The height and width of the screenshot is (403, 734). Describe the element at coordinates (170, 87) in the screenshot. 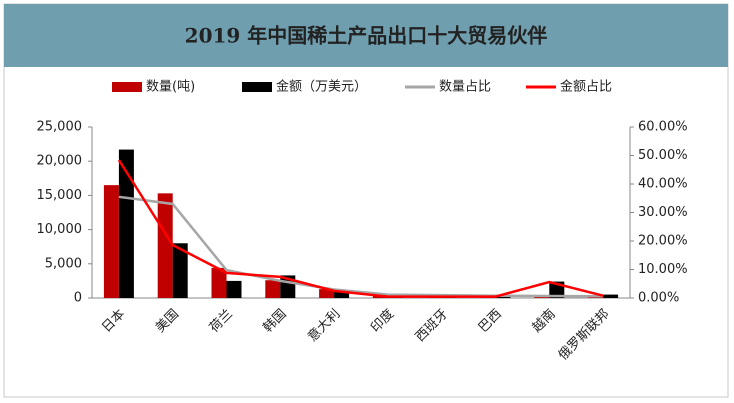

I see `legend-label: 数量(吨)` at that location.